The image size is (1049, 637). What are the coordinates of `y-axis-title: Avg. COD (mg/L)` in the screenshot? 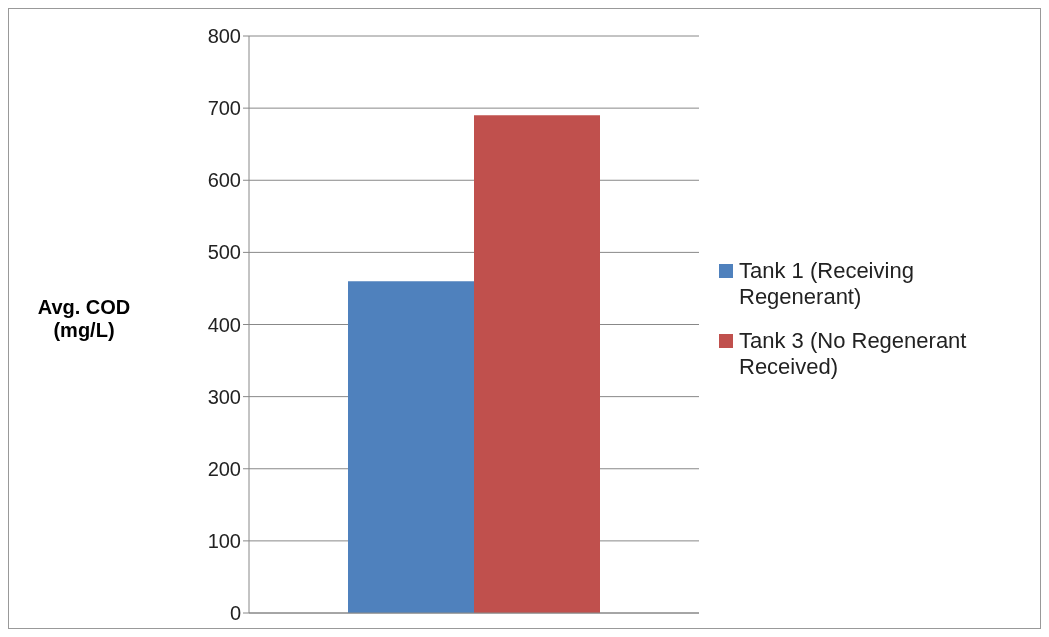 It's located at (84, 318).